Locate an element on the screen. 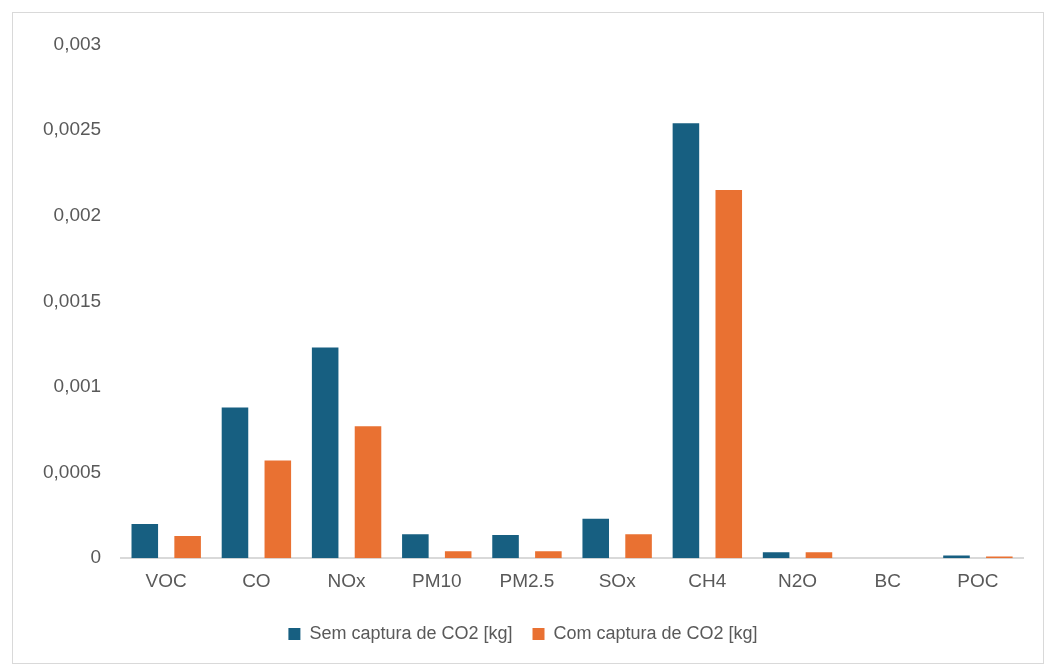 The width and height of the screenshot is (1049, 669). x-tick-label: PM2.5 is located at coordinates (527, 580).